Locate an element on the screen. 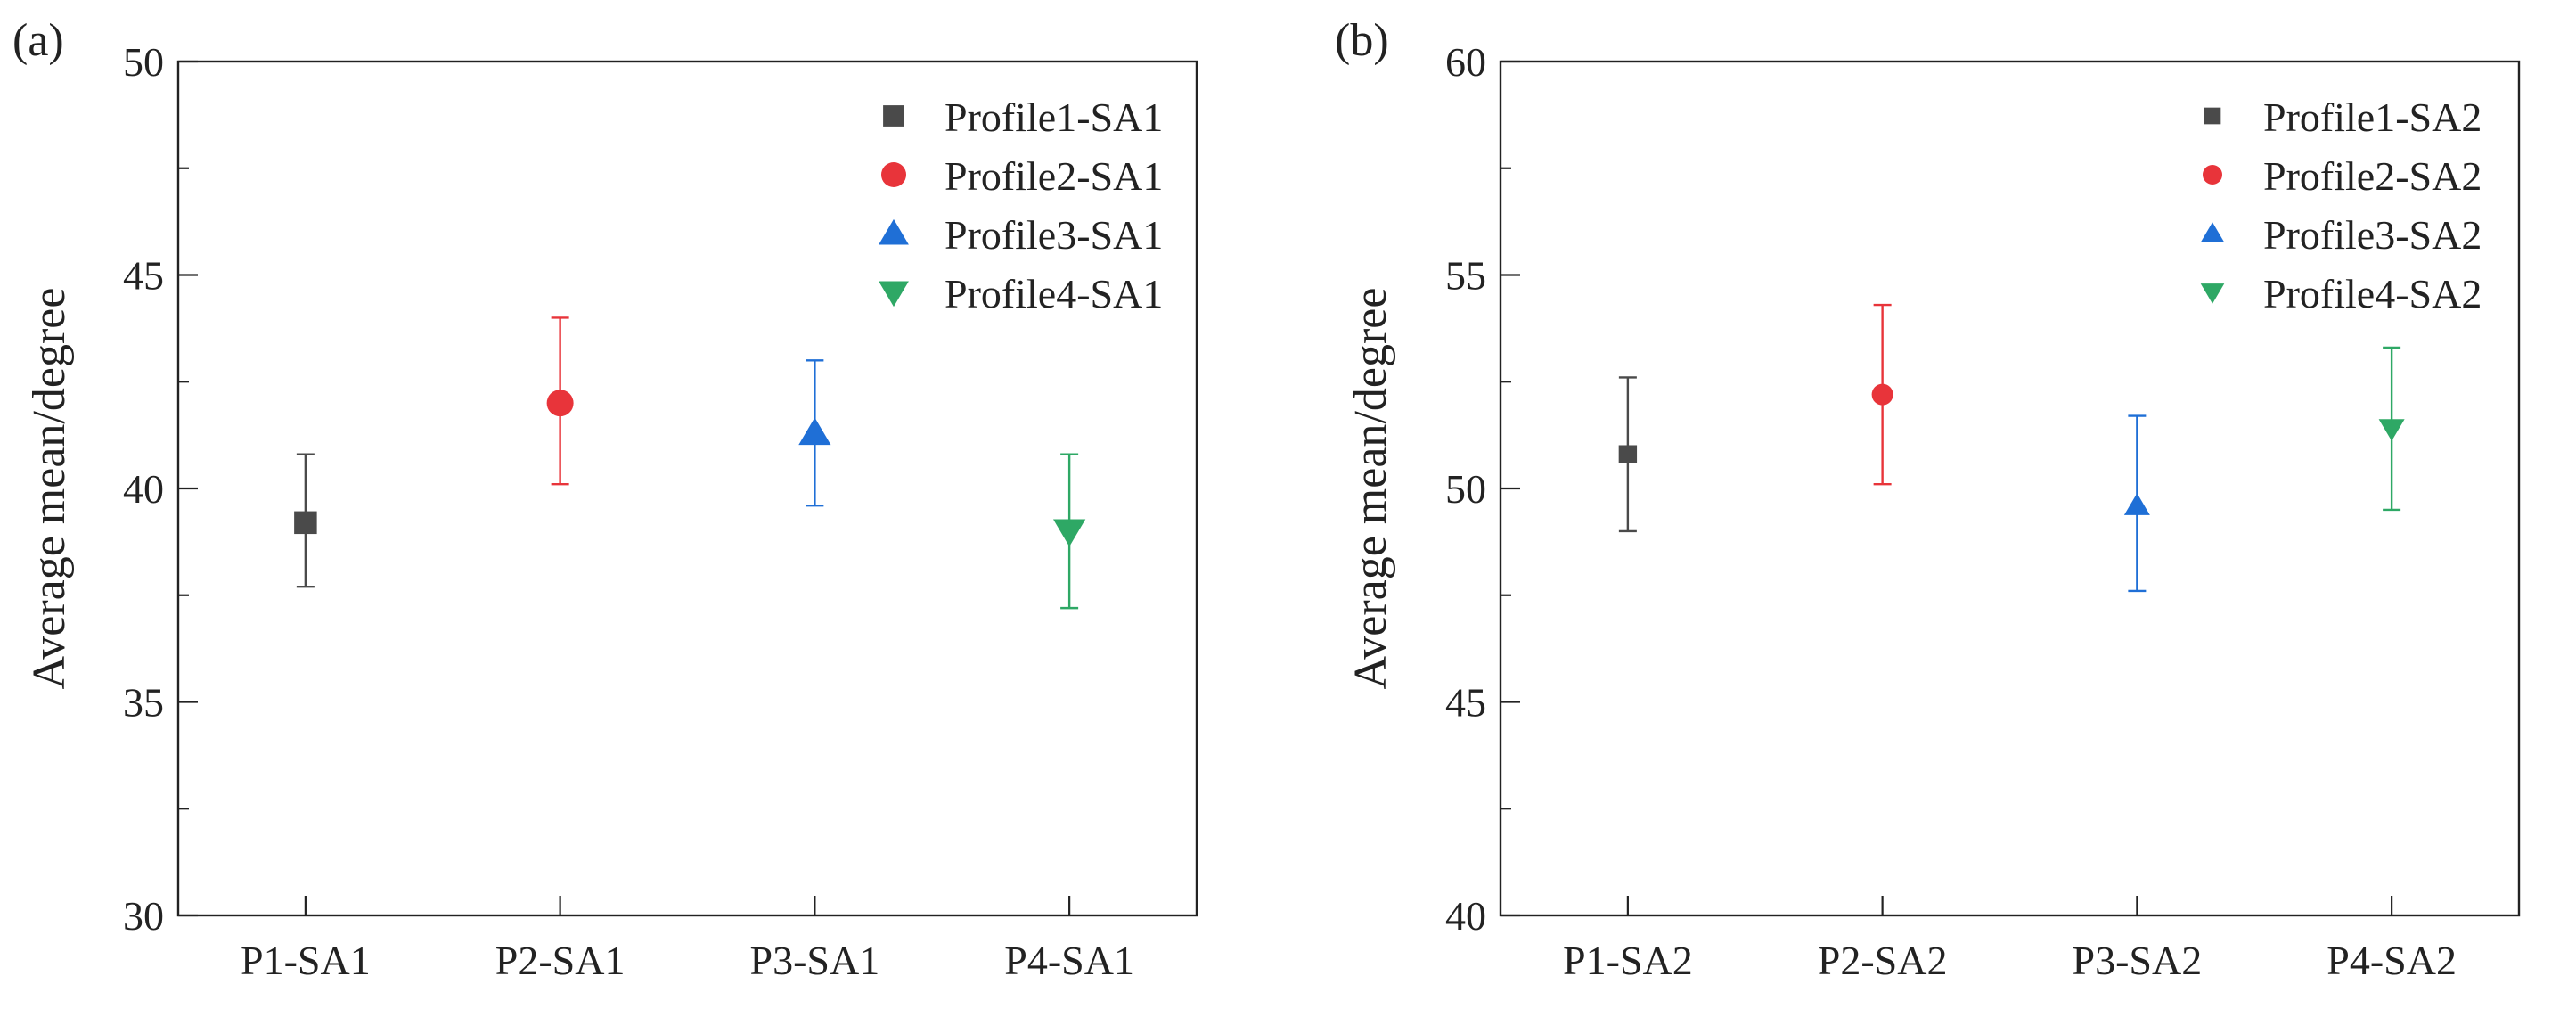 The image size is (2576, 1009). panel-label: (a) is located at coordinates (38, 40).